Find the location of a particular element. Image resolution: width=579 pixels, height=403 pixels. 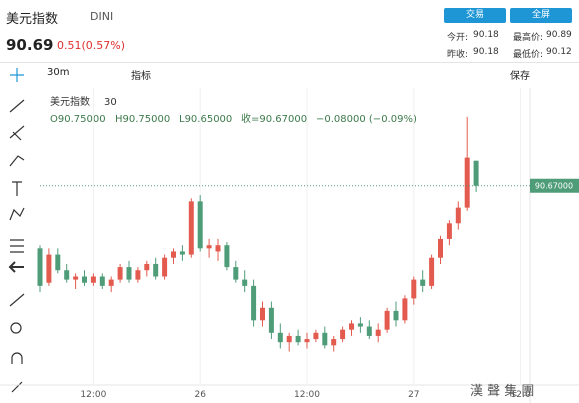

legend-change: −0.08000 (−0.09%) is located at coordinates (366, 119).